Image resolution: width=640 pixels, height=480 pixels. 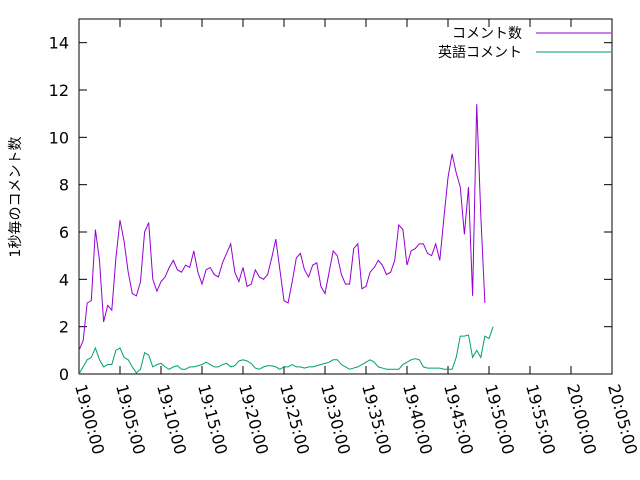 I want to click on y-axis-label: 1秒毎のコメント数, so click(x=16, y=197).